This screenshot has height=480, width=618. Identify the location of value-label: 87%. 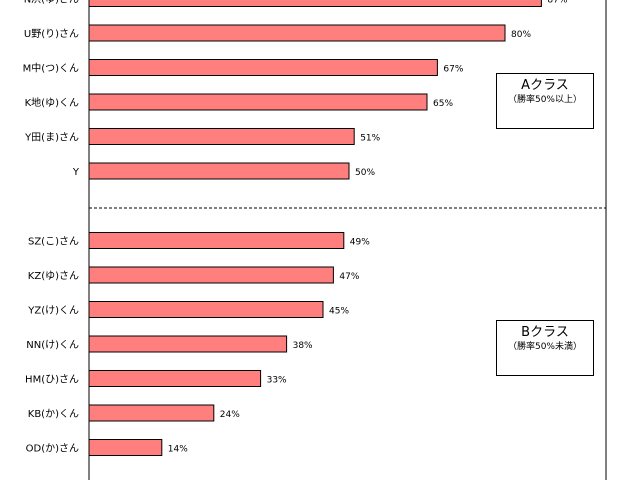
(557, 3).